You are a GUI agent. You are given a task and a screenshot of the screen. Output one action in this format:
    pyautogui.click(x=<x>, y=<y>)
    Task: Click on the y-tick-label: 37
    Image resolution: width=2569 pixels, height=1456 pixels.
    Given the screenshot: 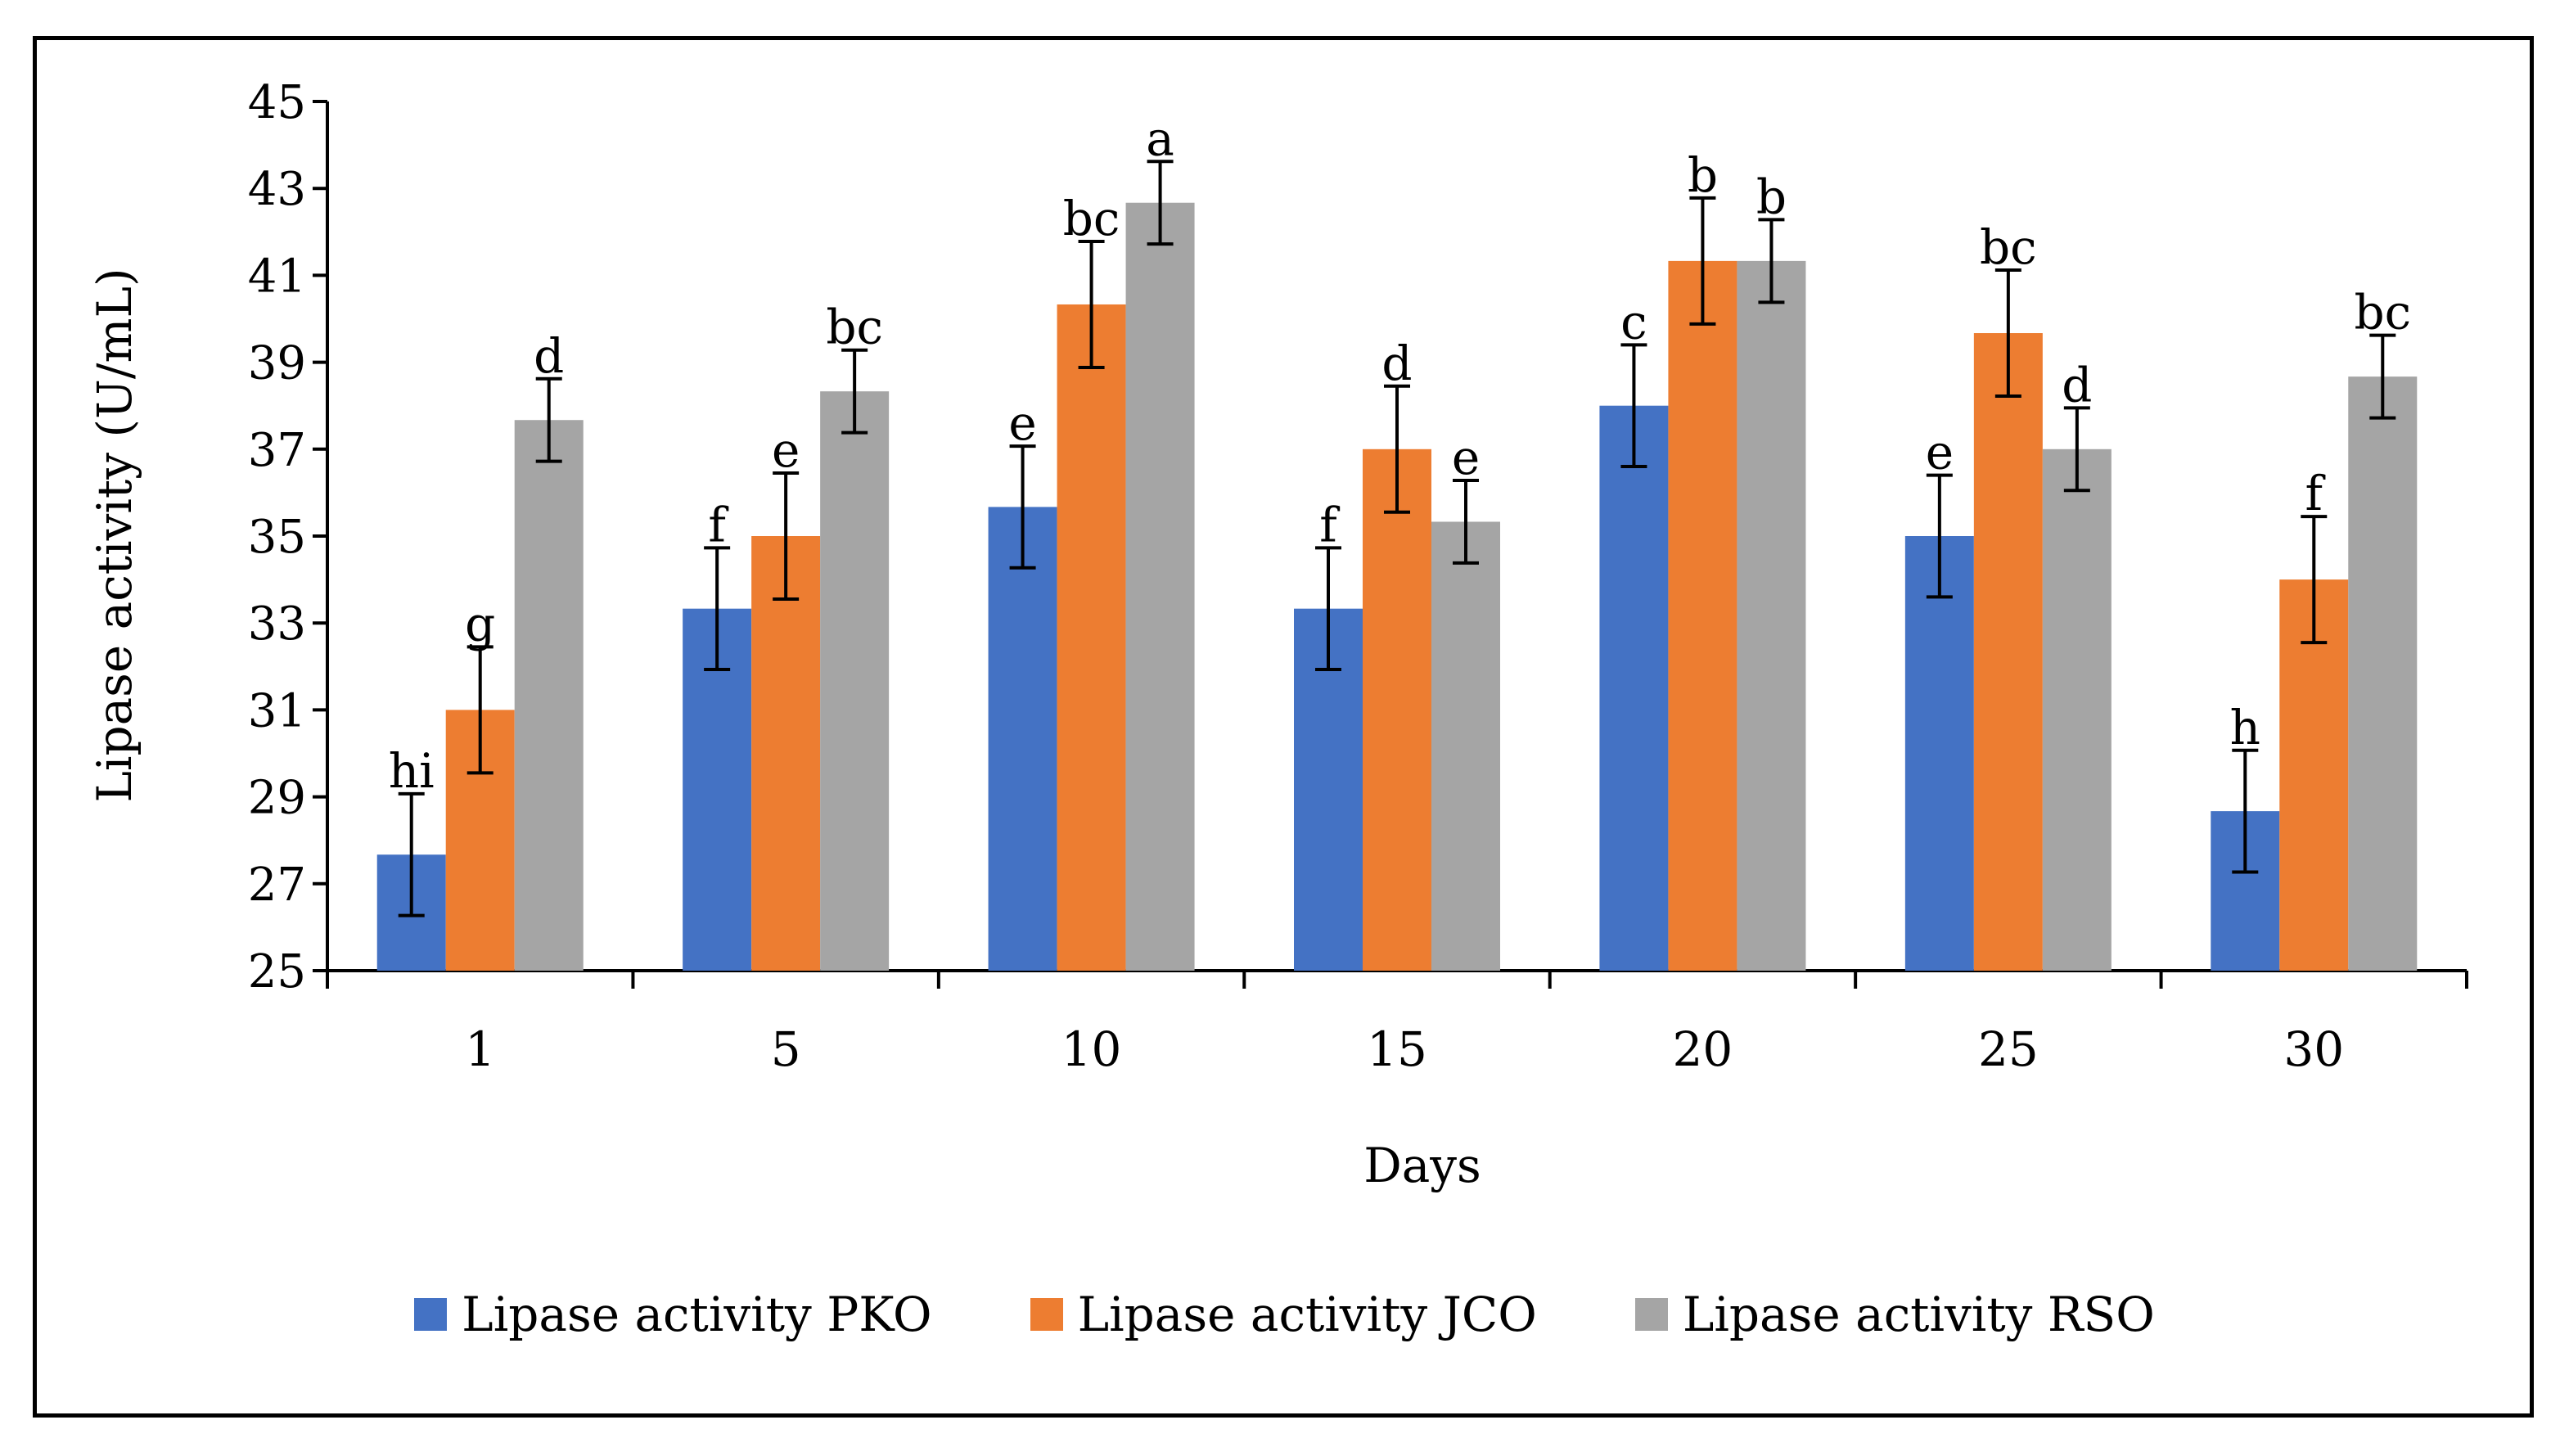 What is the action you would take?
    pyautogui.click(x=277, y=451)
    